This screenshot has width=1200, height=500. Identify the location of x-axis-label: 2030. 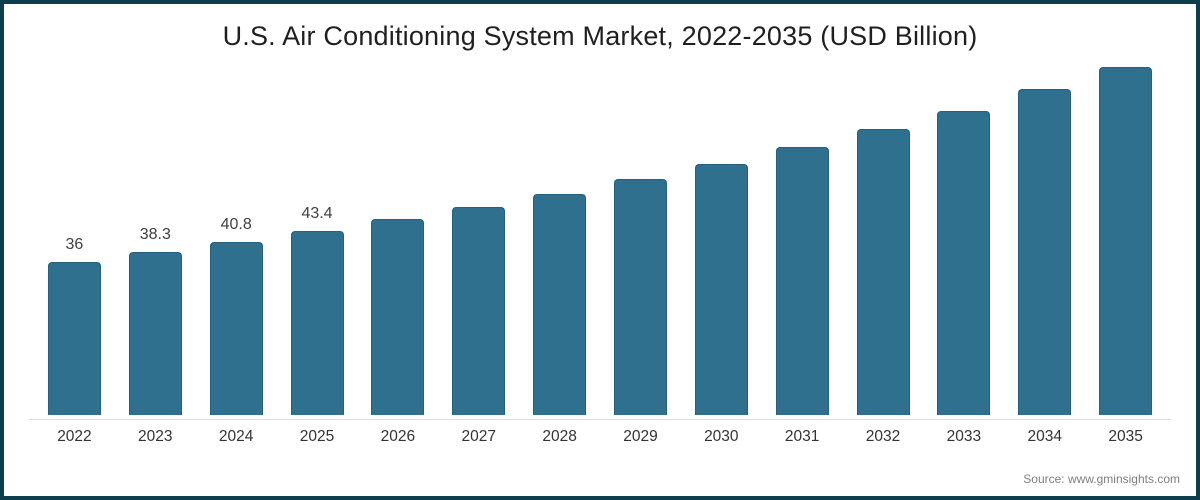
(721, 436).